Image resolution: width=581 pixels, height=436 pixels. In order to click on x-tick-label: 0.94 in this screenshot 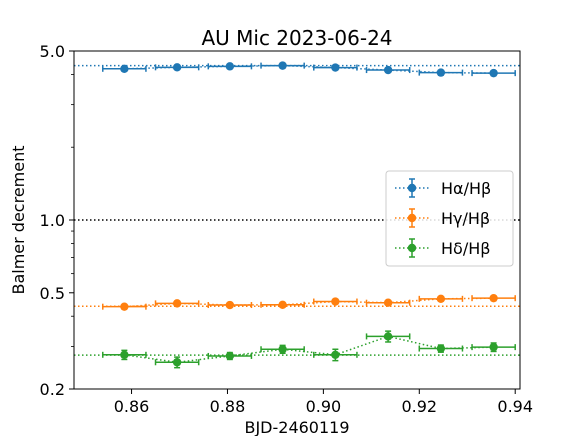, I will do `click(515, 406)`.